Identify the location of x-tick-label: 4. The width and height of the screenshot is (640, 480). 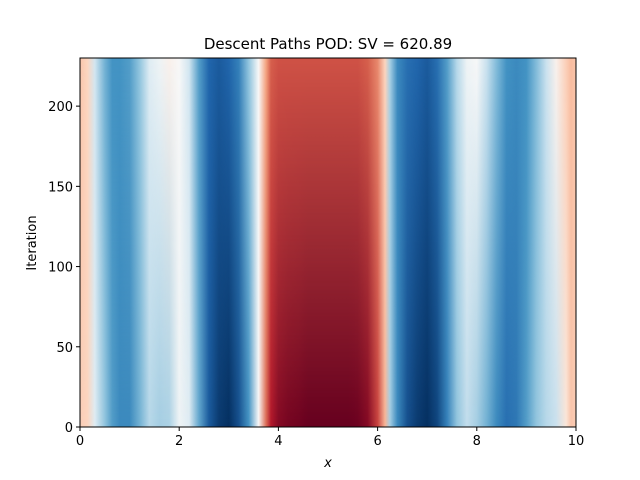
(278, 441).